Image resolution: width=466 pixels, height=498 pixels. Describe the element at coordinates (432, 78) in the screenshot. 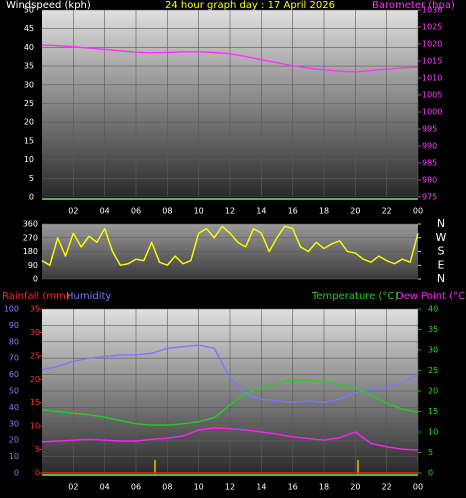

I see `y2-tick-label: 1010` at that location.